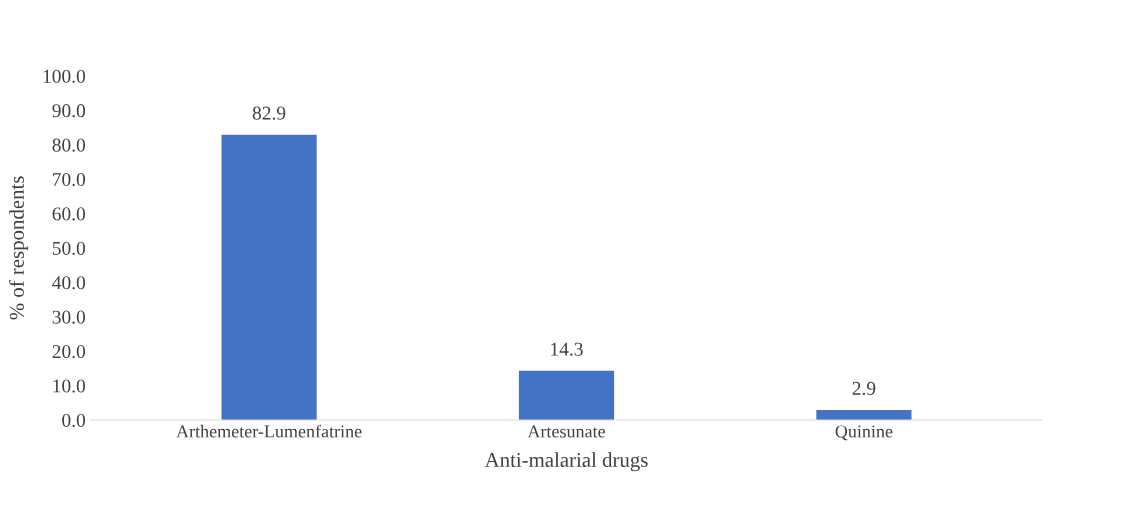  I want to click on data-label: 82.9, so click(269, 113).